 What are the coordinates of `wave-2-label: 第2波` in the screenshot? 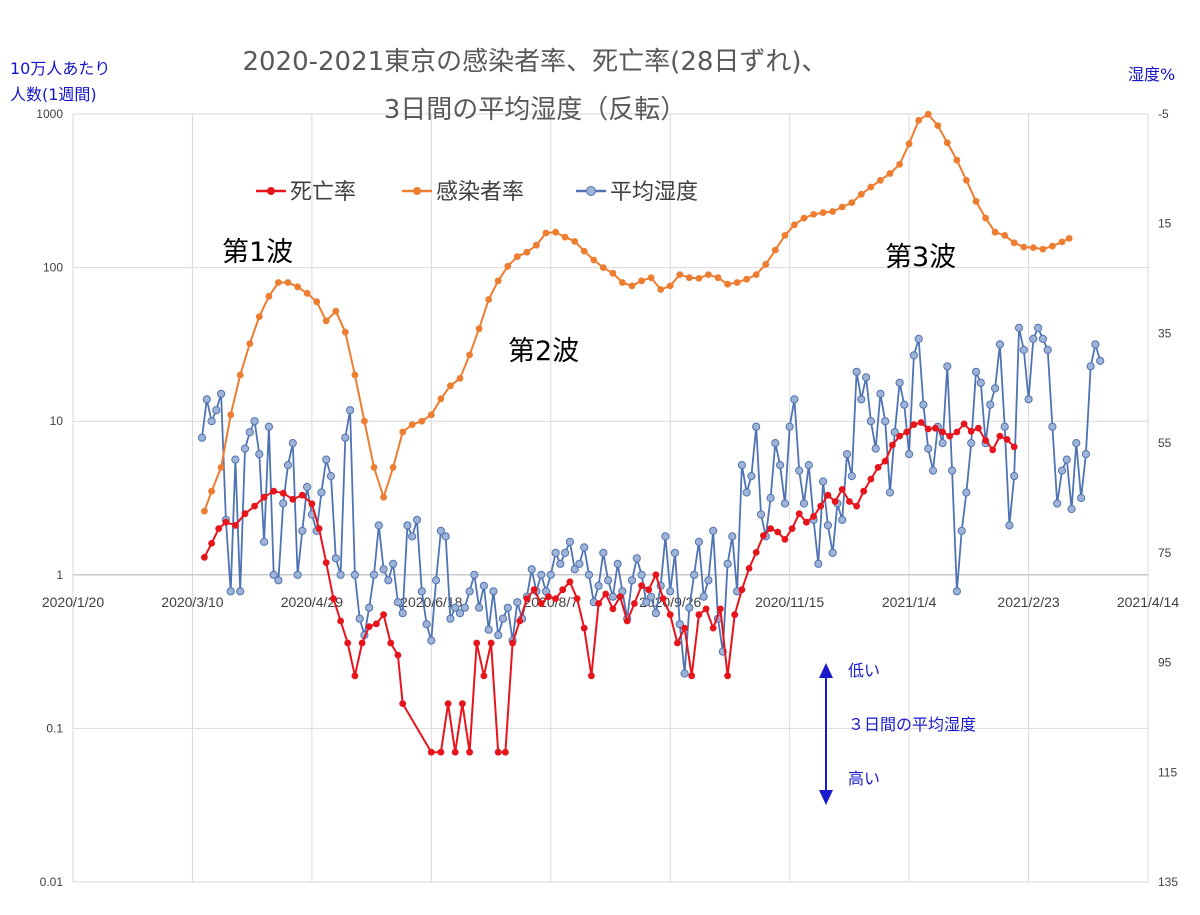 It's located at (543, 351).